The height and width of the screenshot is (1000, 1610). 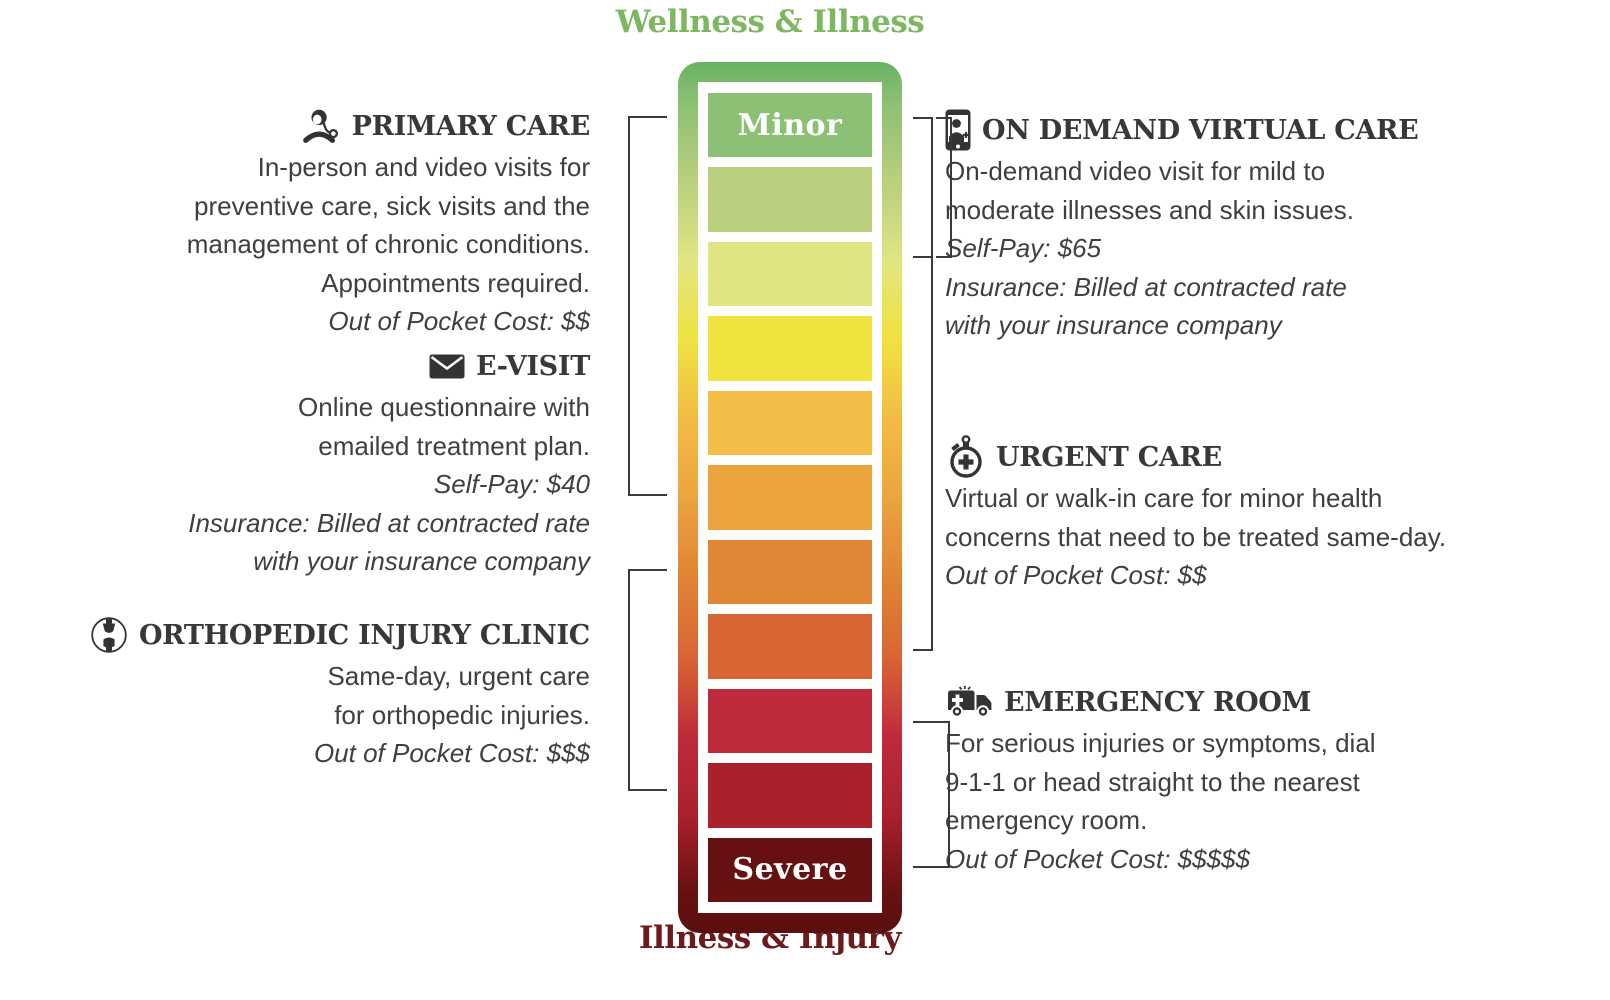 What do you see at coordinates (1023, 248) in the screenshot?
I see `self-pay-note: Self-Pay: $65` at bounding box center [1023, 248].